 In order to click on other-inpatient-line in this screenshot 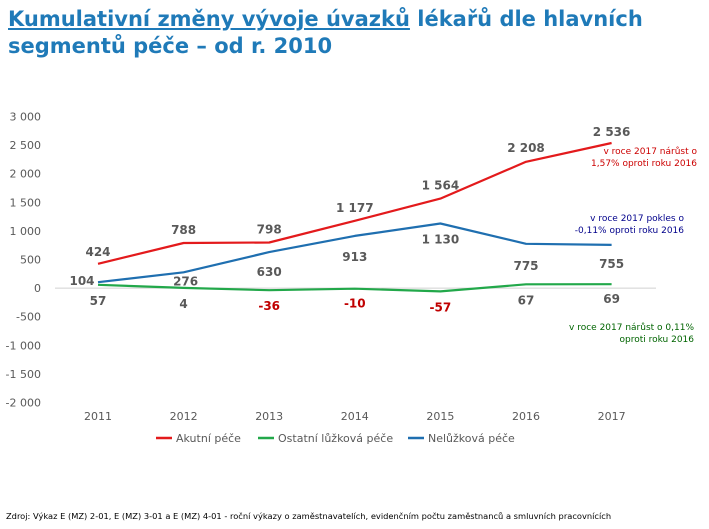, I will do `click(354, 288)`.